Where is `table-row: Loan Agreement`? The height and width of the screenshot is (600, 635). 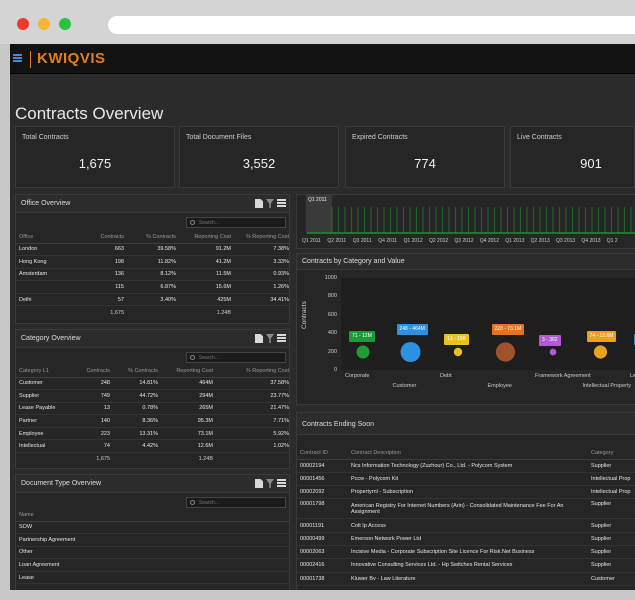 table-row: Loan Agreement is located at coordinates (152, 565).